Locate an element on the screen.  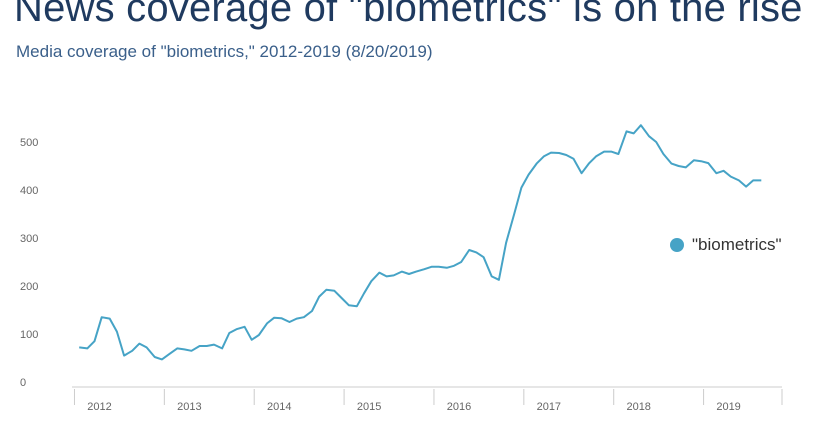
y-axis: 0 100 200 300 400 500 is located at coordinates (29, 263).